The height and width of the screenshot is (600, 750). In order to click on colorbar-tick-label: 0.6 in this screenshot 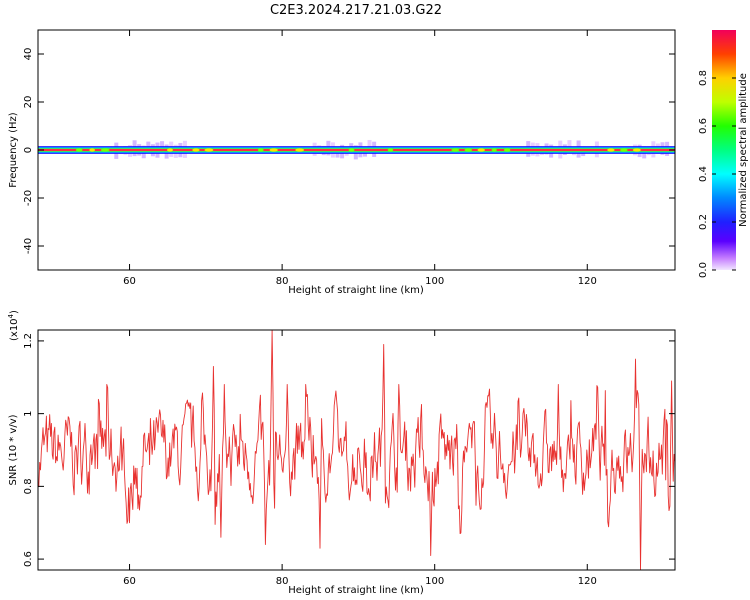, I will do `click(703, 126)`.